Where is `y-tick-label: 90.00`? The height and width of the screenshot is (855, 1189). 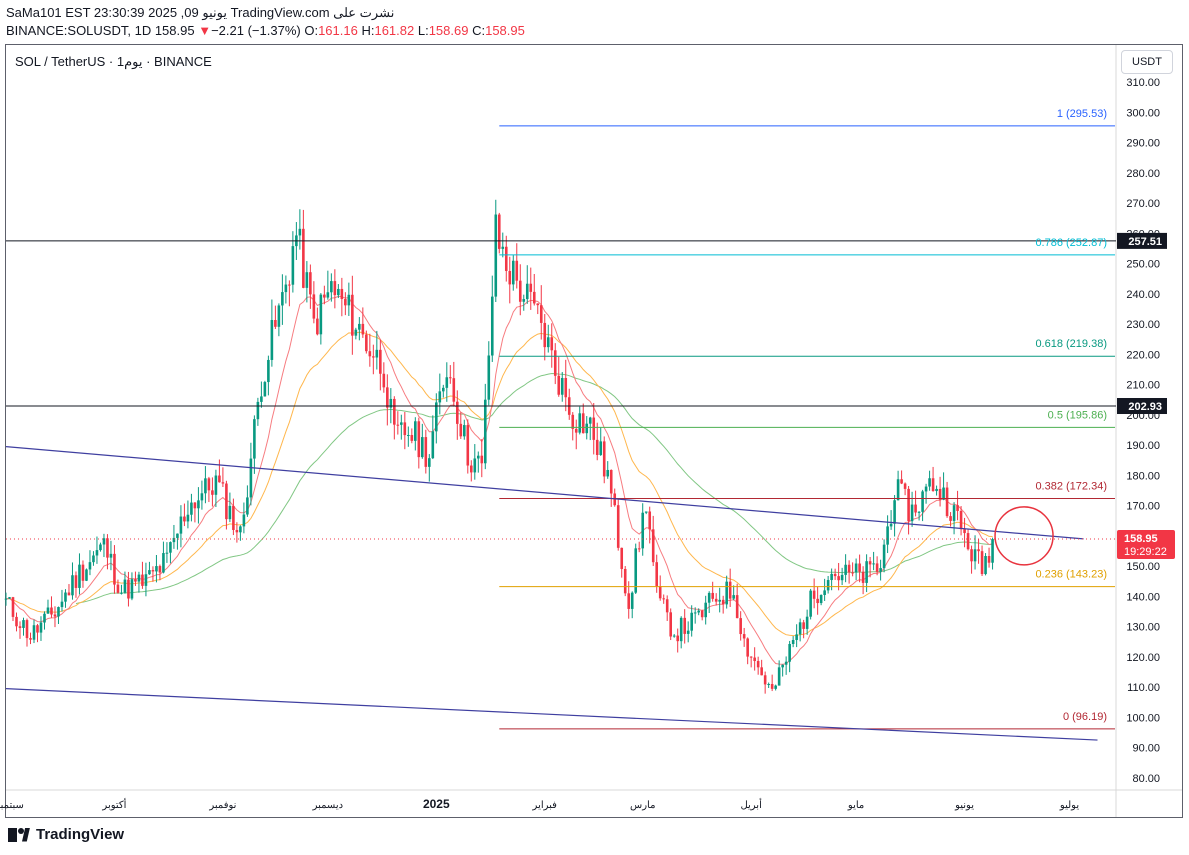
y-tick-label: 90.00 is located at coordinates (1146, 749).